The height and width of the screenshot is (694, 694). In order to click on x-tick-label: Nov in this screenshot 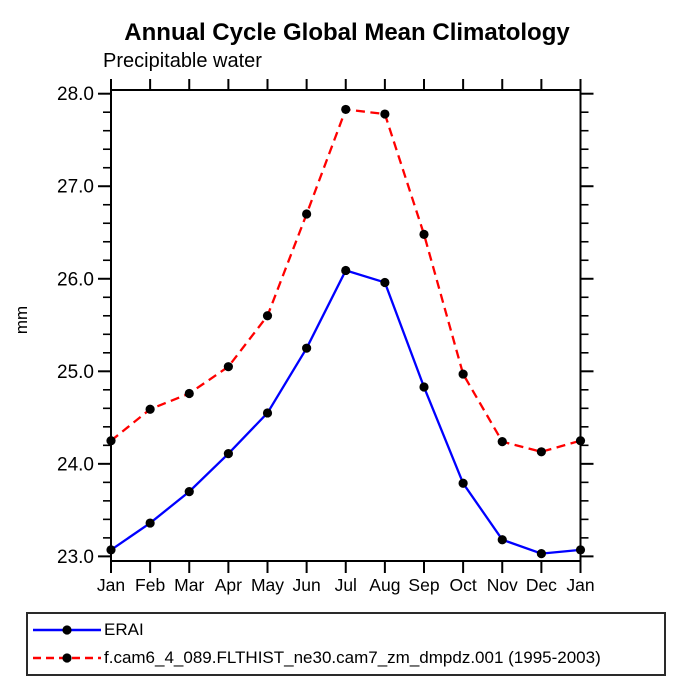, I will do `click(502, 585)`.